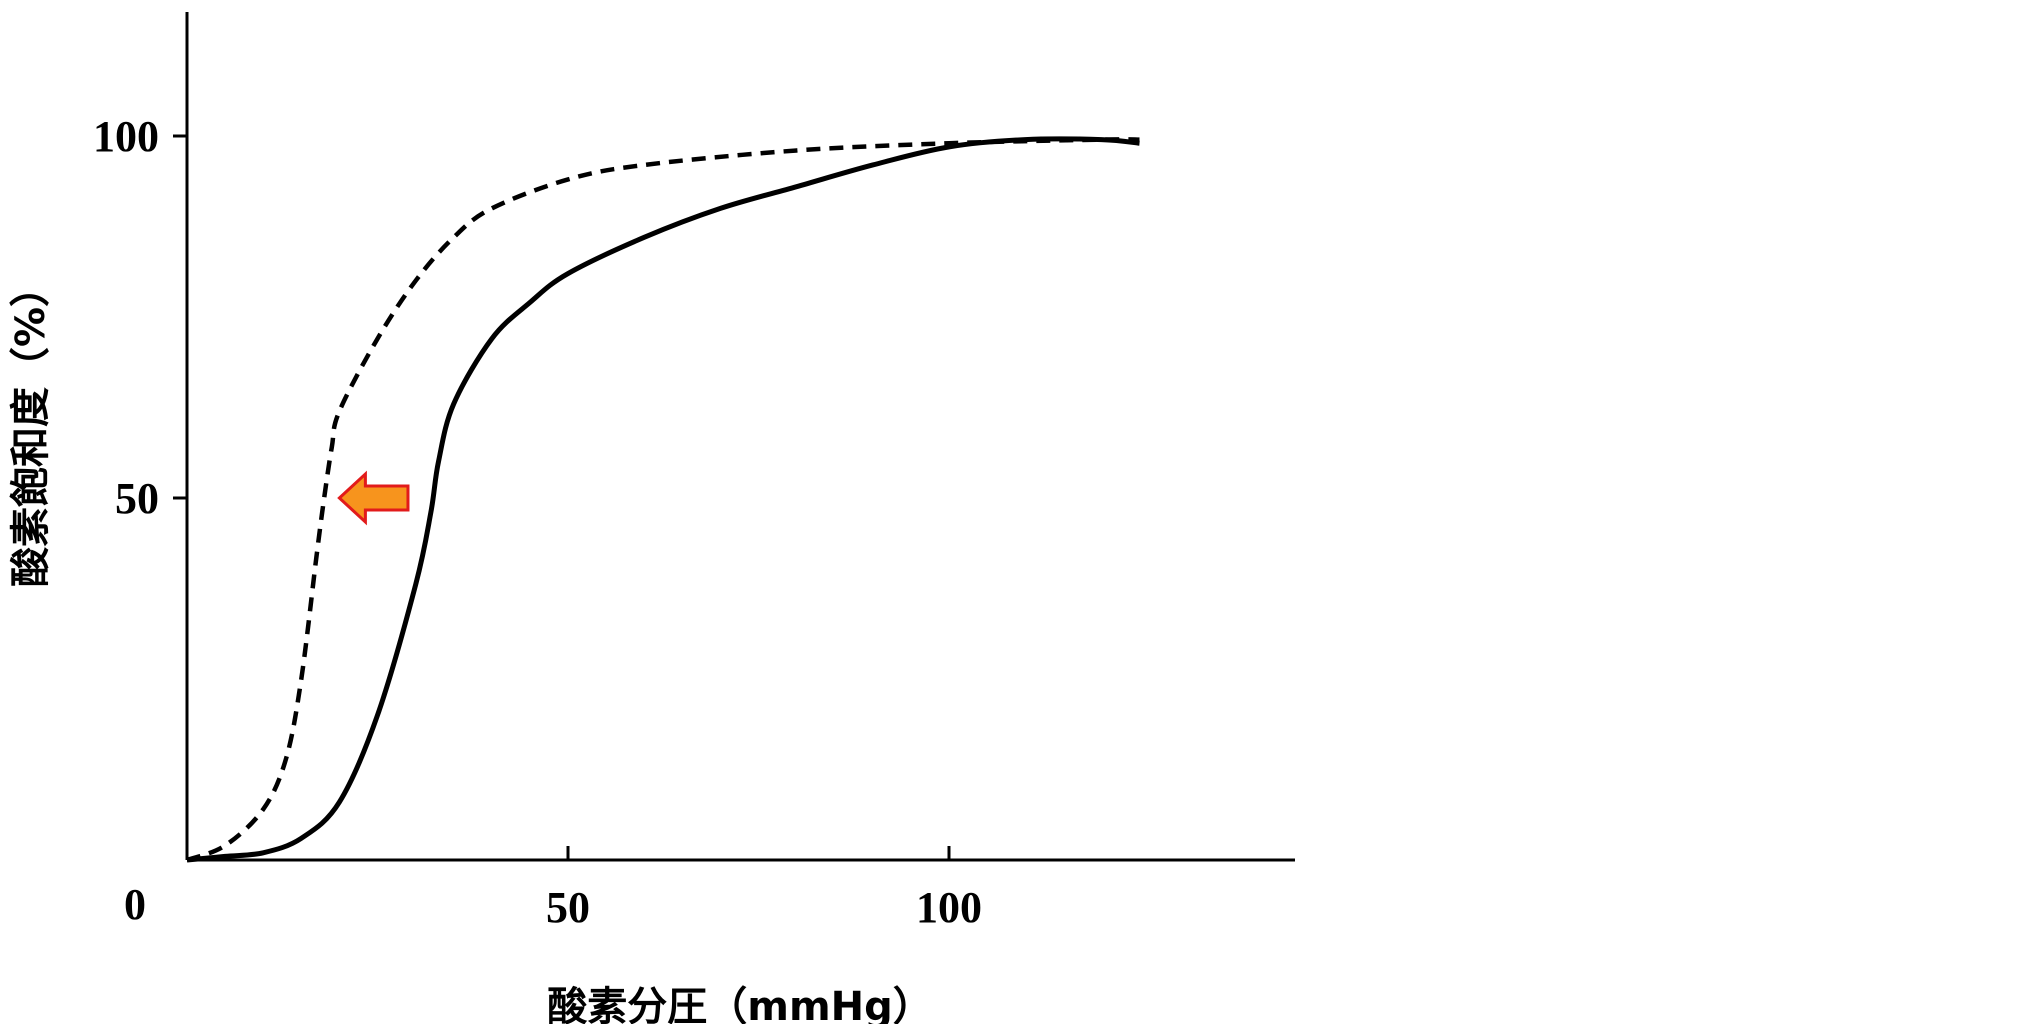 Image resolution: width=2020 pixels, height=1024 pixels. Describe the element at coordinates (949, 907) in the screenshot. I see `x-tick-label: 100` at that location.